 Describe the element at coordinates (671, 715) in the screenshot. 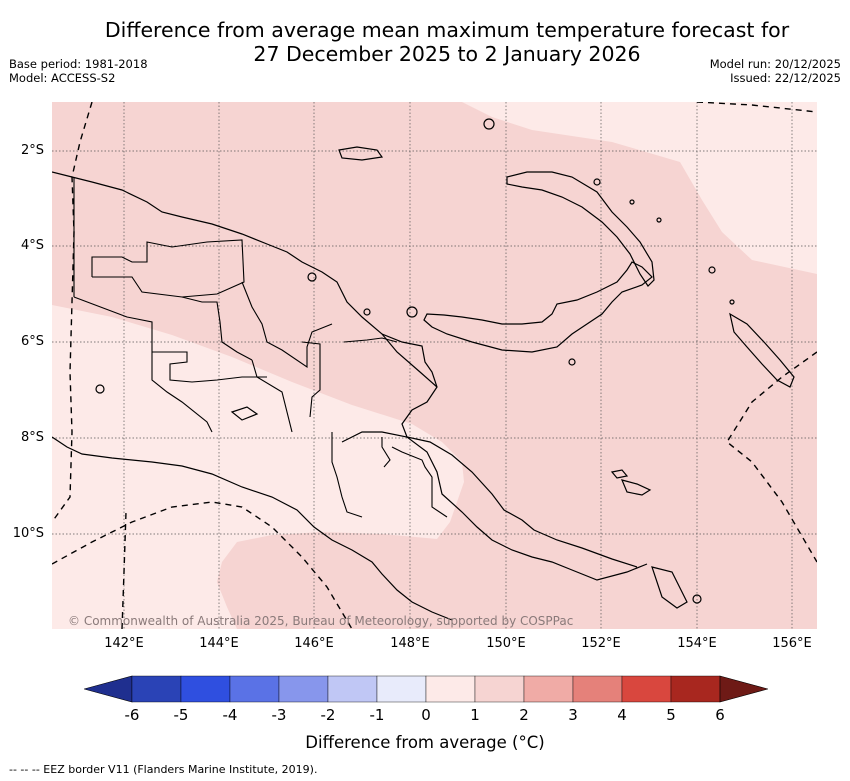

I see `colorbar-tick-label: 5` at that location.